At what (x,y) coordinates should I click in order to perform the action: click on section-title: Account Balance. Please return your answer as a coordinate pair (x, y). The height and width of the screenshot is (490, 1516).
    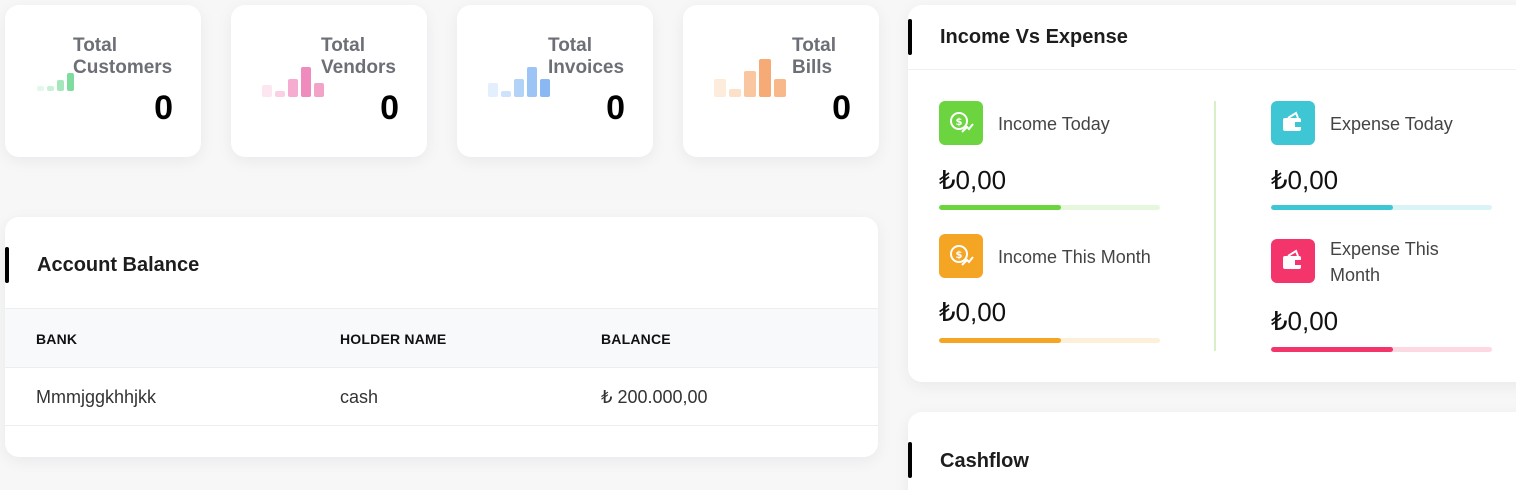
    Looking at the image, I should click on (118, 265).